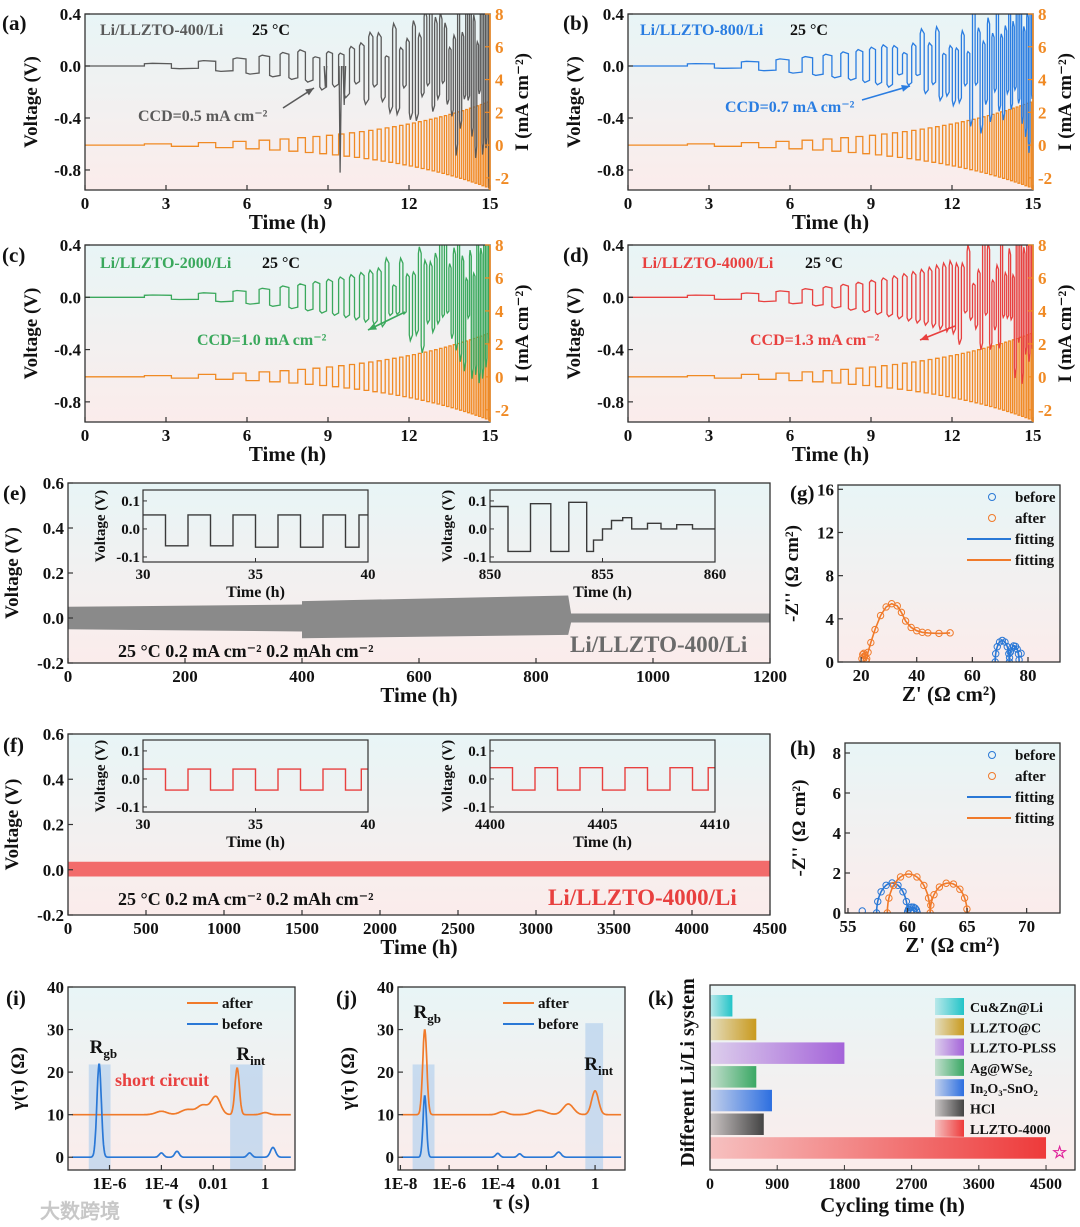 This screenshot has width=1080, height=1227. Describe the element at coordinates (594, 1096) in the screenshot. I see `region-shade` at that location.